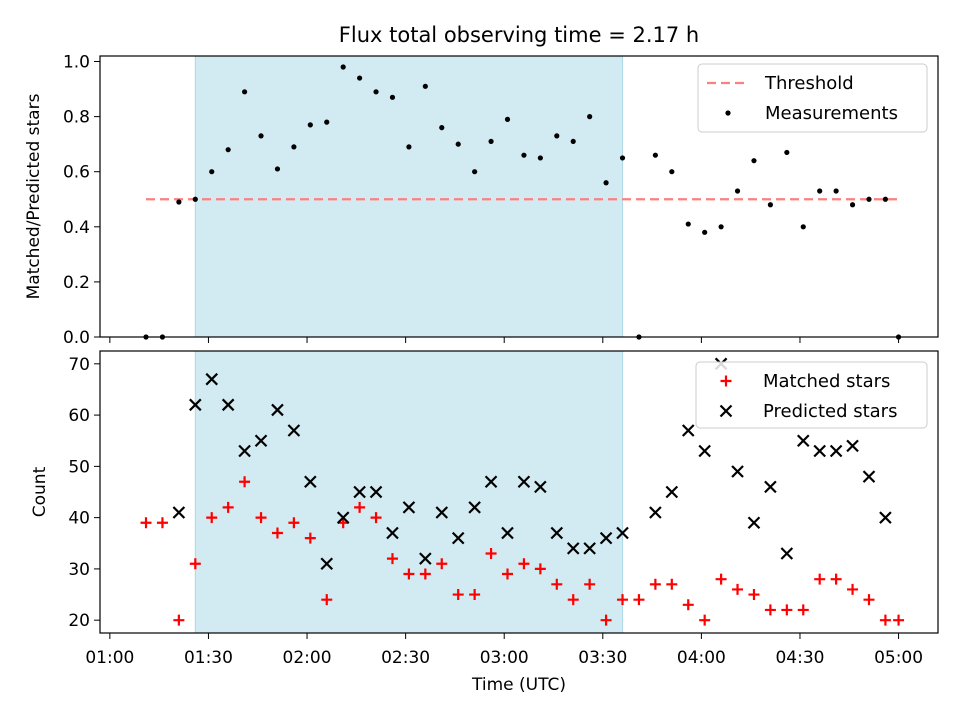 This screenshot has width=960, height=720. Describe the element at coordinates (799, 658) in the screenshot. I see `x-tick-label: 04:30` at that location.